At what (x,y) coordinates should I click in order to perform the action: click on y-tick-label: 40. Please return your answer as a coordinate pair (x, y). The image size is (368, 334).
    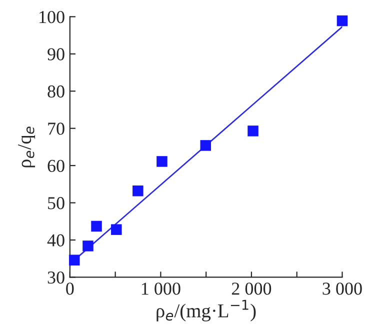
    Looking at the image, I should click on (55, 240).